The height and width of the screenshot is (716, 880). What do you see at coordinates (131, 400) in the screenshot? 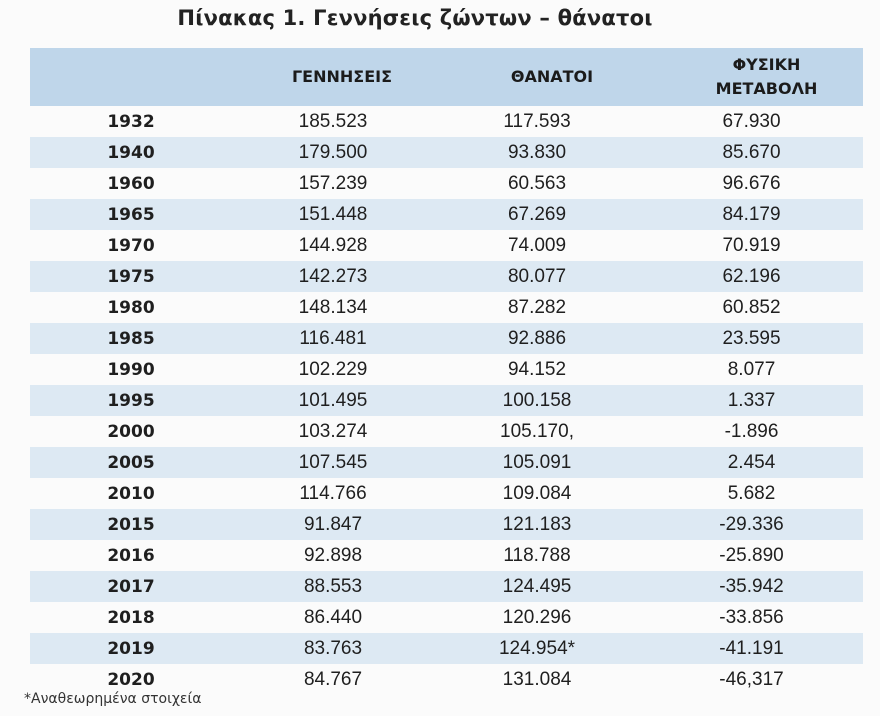
I see `year-cell: 1995` at bounding box center [131, 400].